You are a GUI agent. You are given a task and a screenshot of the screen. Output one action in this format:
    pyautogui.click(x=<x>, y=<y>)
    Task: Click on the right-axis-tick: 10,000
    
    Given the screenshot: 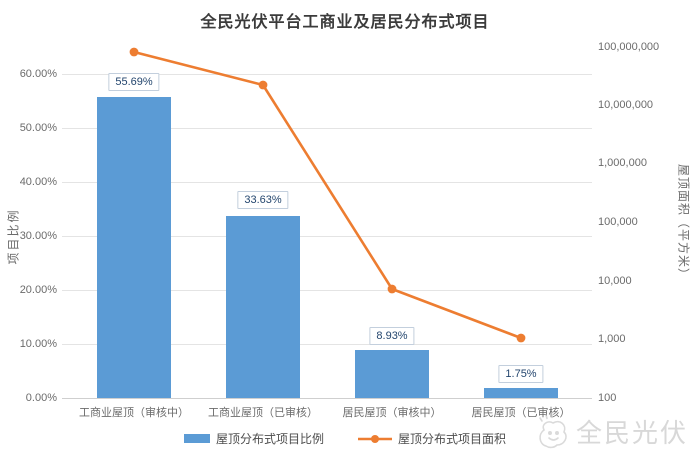 What is the action you would take?
    pyautogui.click(x=615, y=281)
    